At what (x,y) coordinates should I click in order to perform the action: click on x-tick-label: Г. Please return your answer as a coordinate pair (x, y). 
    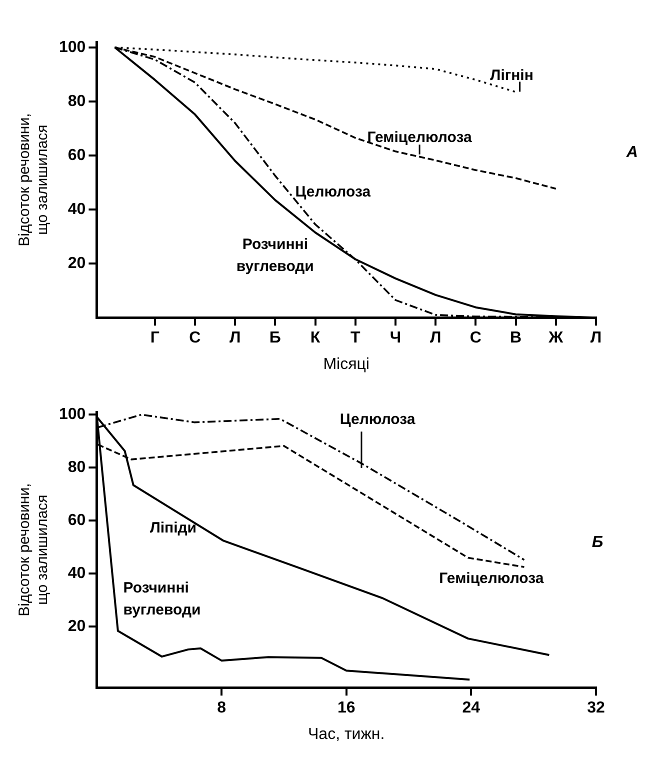
    Looking at the image, I should click on (155, 338).